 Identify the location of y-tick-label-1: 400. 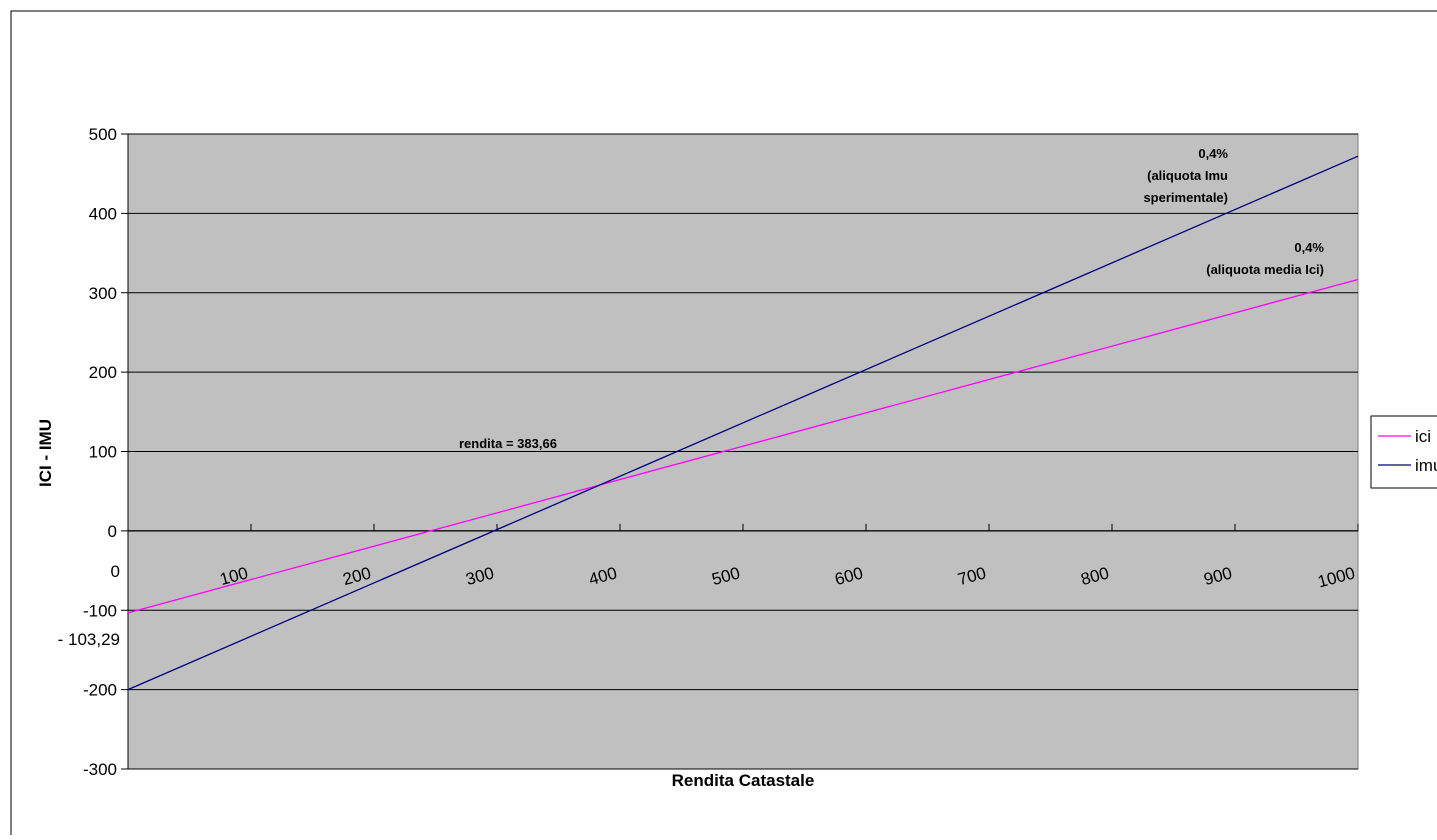
(103, 213).